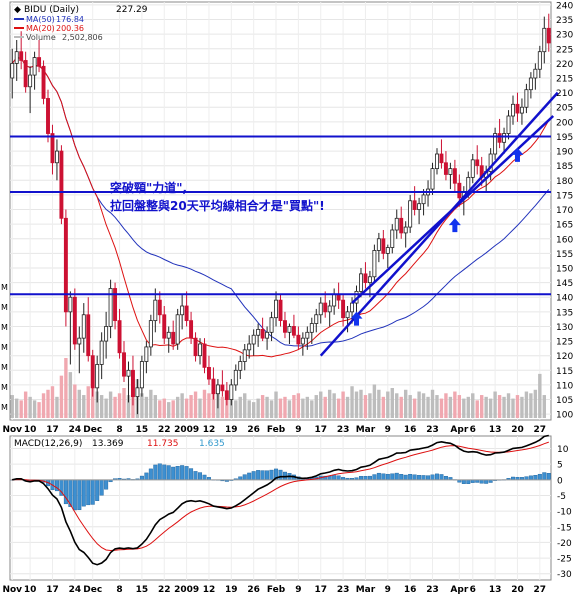  What do you see at coordinates (564, 123) in the screenshot?
I see `price-y-tick-label: 200` at bounding box center [564, 123].